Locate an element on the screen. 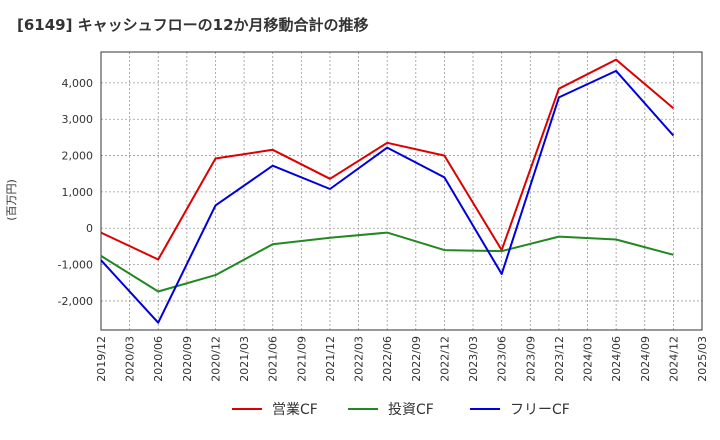 This screenshot has width=720, height=440. x-tick-label: 2022/12 is located at coordinates (444, 359).